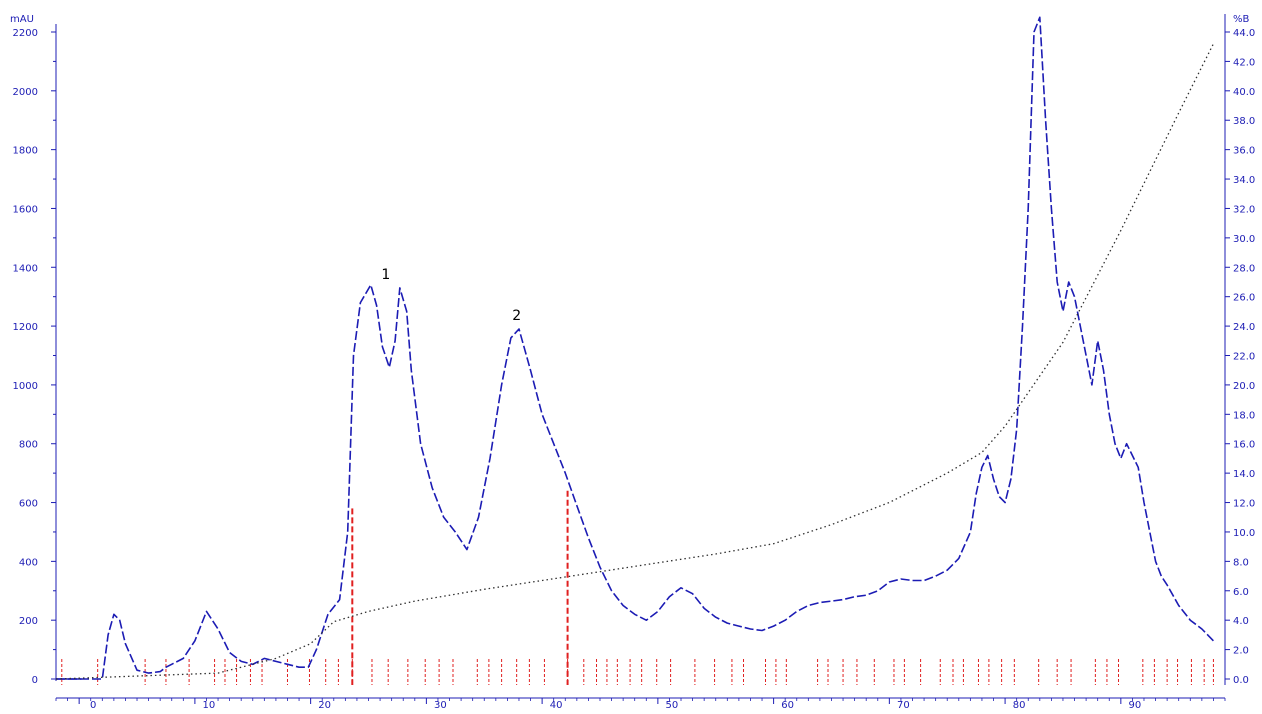 The image size is (1262, 714). I want to click on y2-tick-label: 14.0, so click(1244, 474).